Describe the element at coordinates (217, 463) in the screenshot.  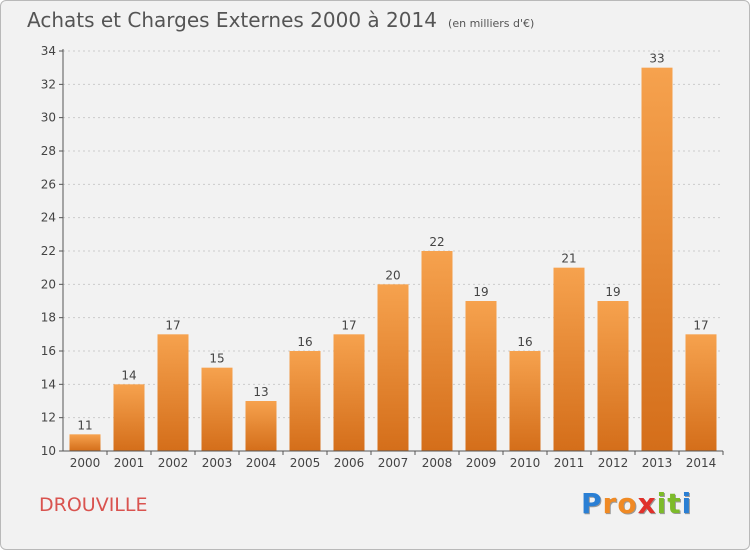
I see `x-tick-label: 2003` at that location.